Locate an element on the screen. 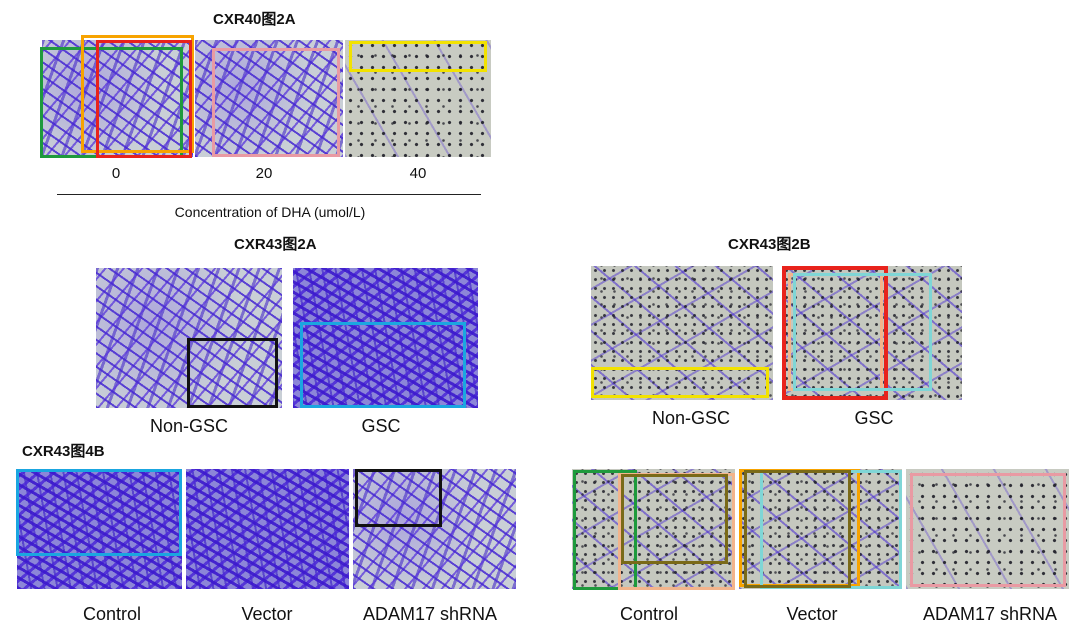 Image resolution: width=1080 pixels, height=630 pixels. label-control-right: Control is located at coordinates (649, 614).